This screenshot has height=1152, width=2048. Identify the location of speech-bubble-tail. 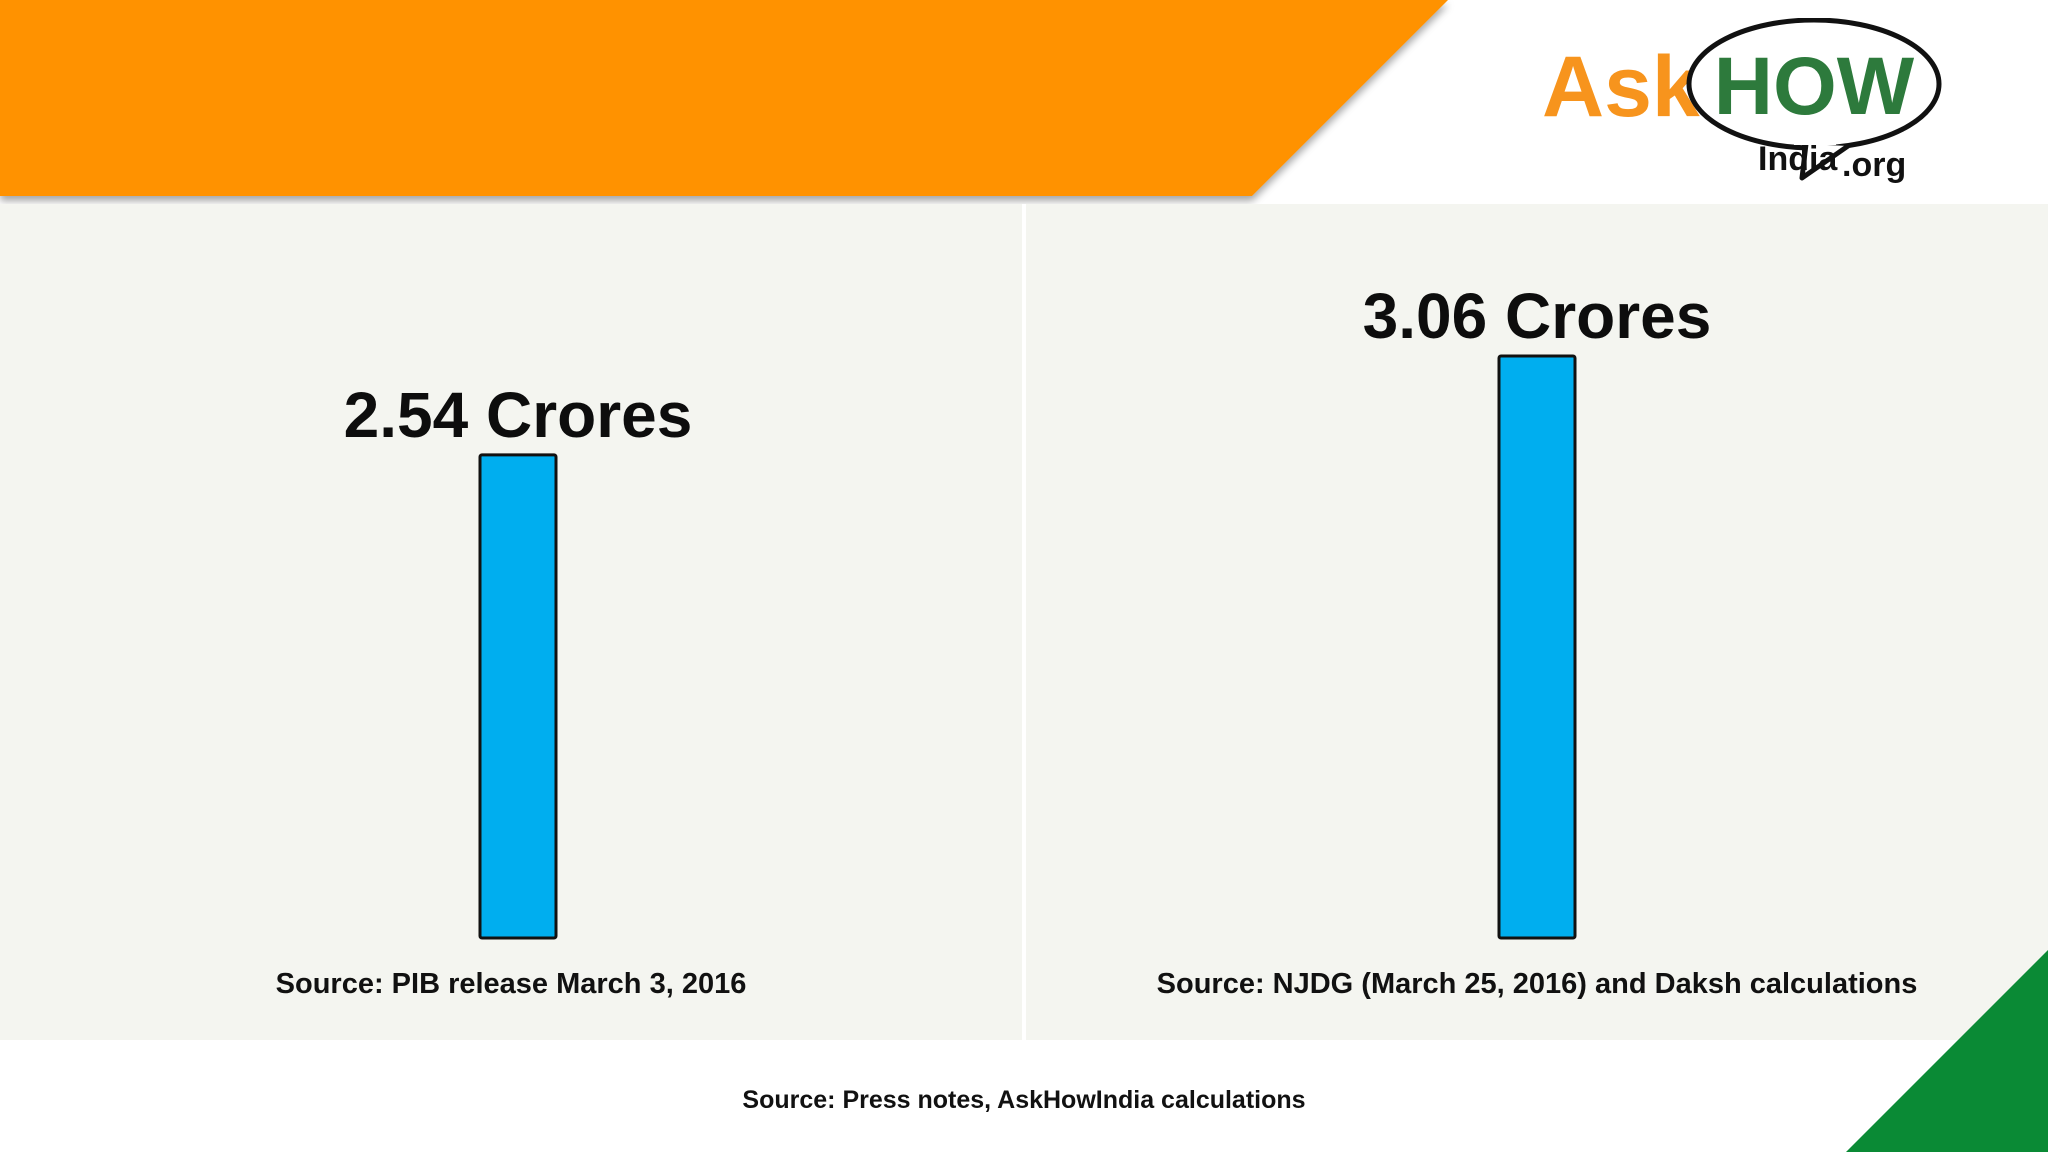
(1824, 162).